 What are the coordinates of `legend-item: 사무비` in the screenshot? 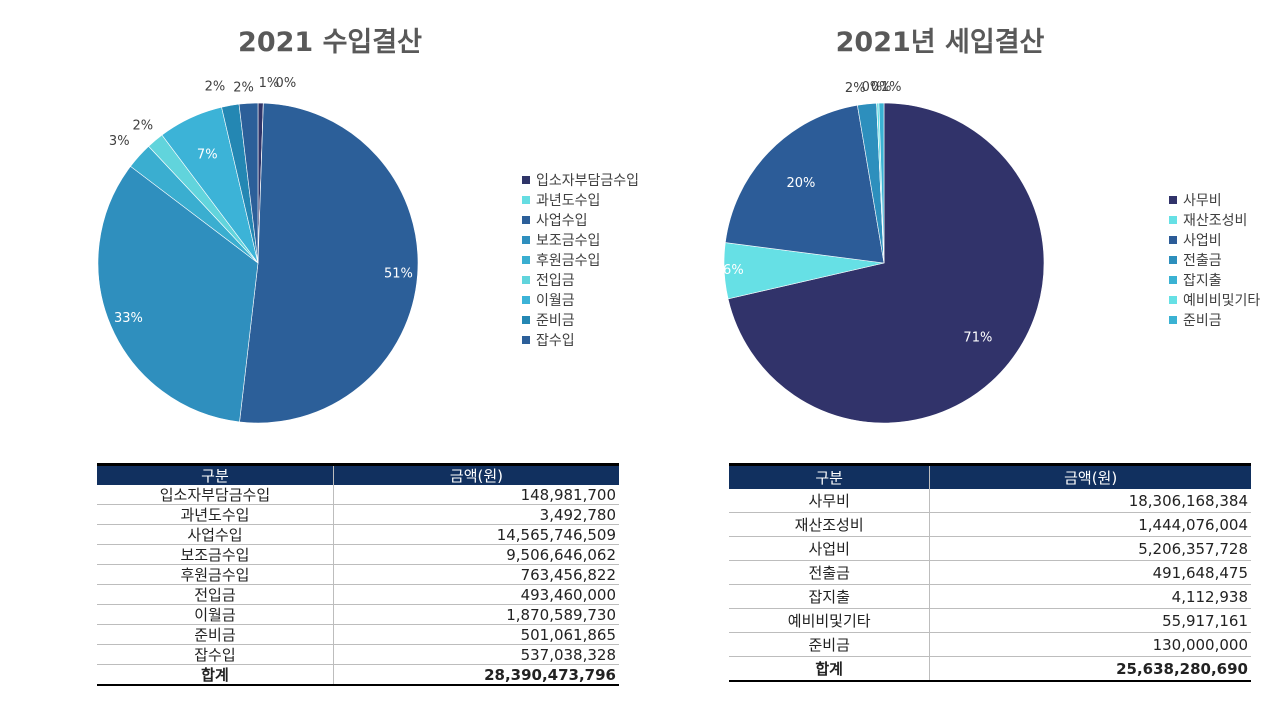 It's located at (1214, 200).